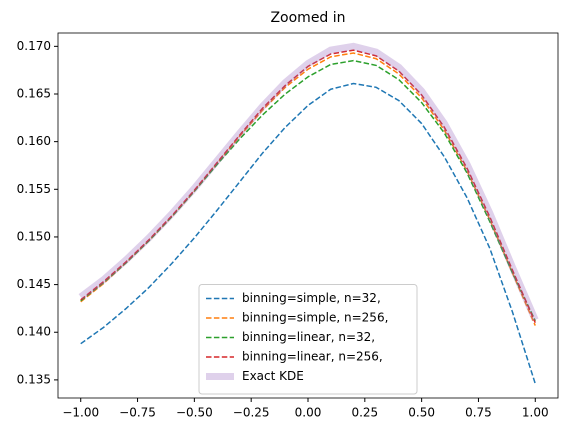 The height and width of the screenshot is (435, 565). Describe the element at coordinates (34, 93) in the screenshot. I see `y-tick-label: 0.165` at that location.